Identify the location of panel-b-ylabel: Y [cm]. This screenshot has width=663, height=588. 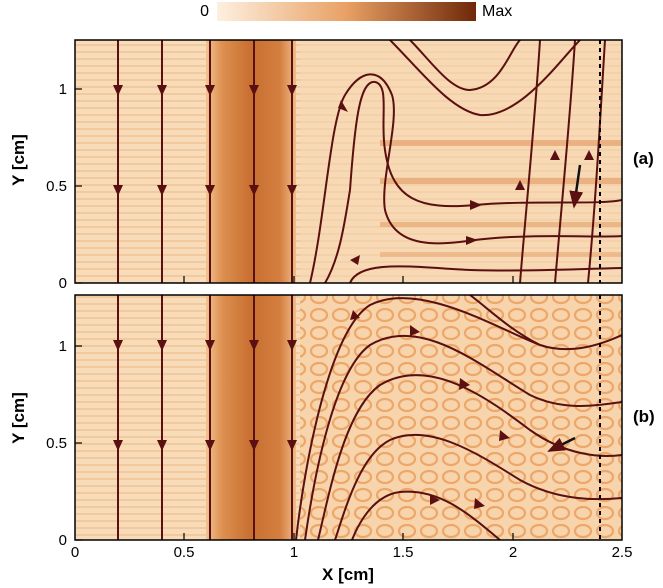
(18, 418).